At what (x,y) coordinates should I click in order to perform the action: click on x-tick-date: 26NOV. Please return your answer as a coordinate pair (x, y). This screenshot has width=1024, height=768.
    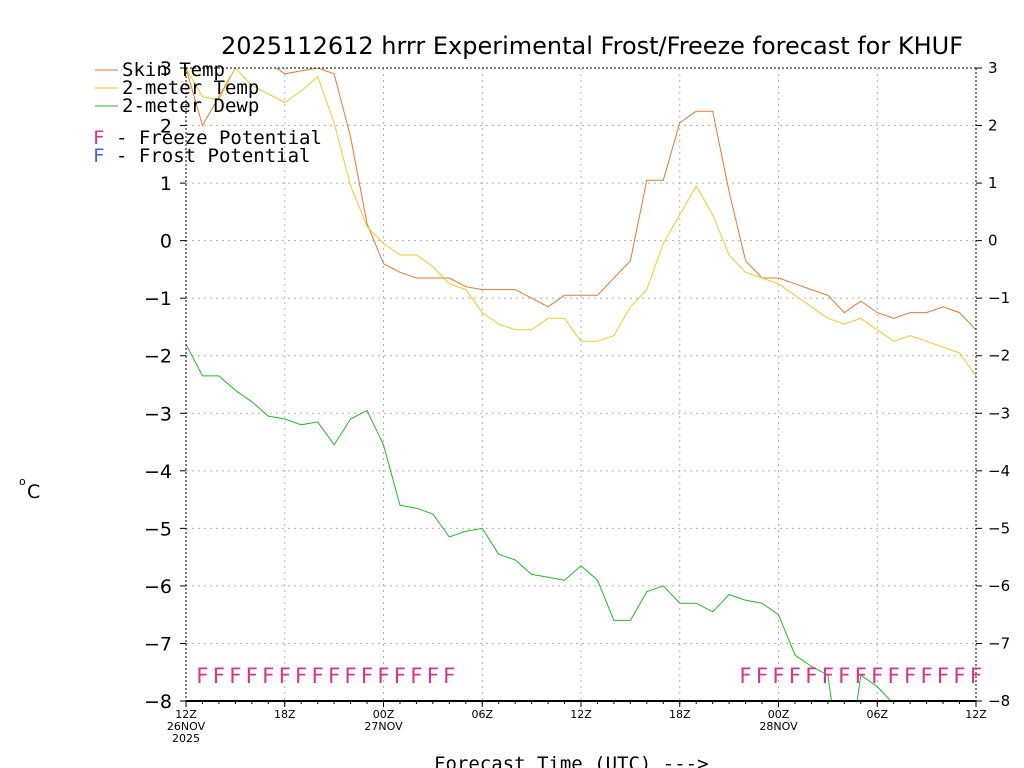
    Looking at the image, I should click on (186, 726).